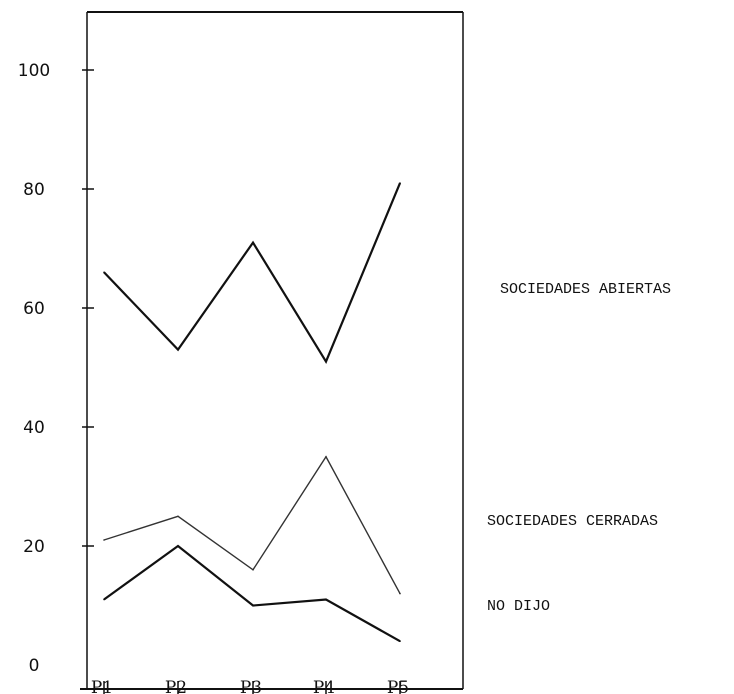  What do you see at coordinates (324, 686) in the screenshot?
I see `x-tick-label: P4` at bounding box center [324, 686].